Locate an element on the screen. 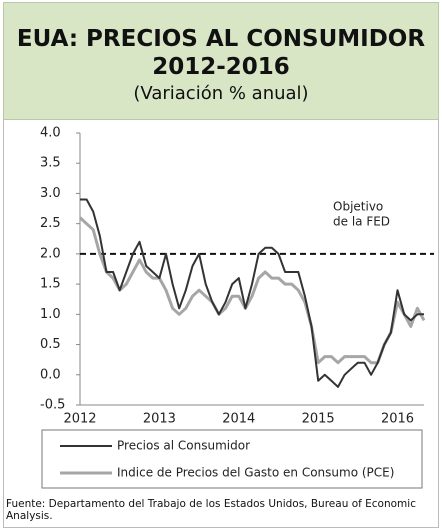  legend-box is located at coordinates (232, 459).